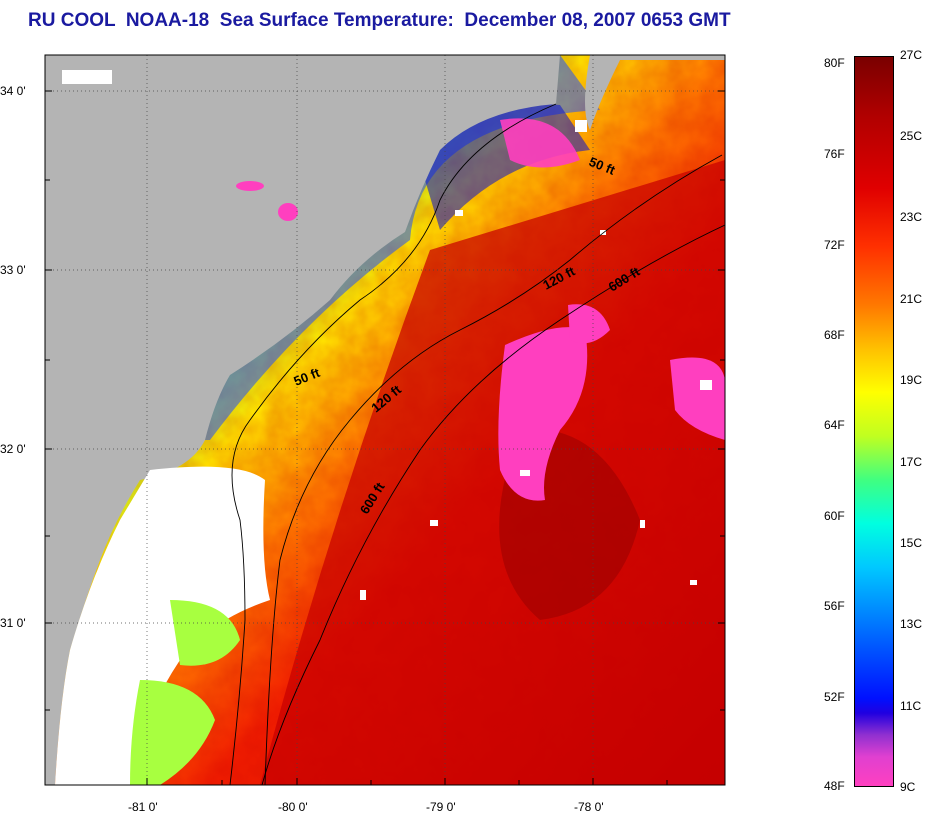 This screenshot has height=817, width=928. I want to click on lon-label-80: -80 0', so click(293, 807).